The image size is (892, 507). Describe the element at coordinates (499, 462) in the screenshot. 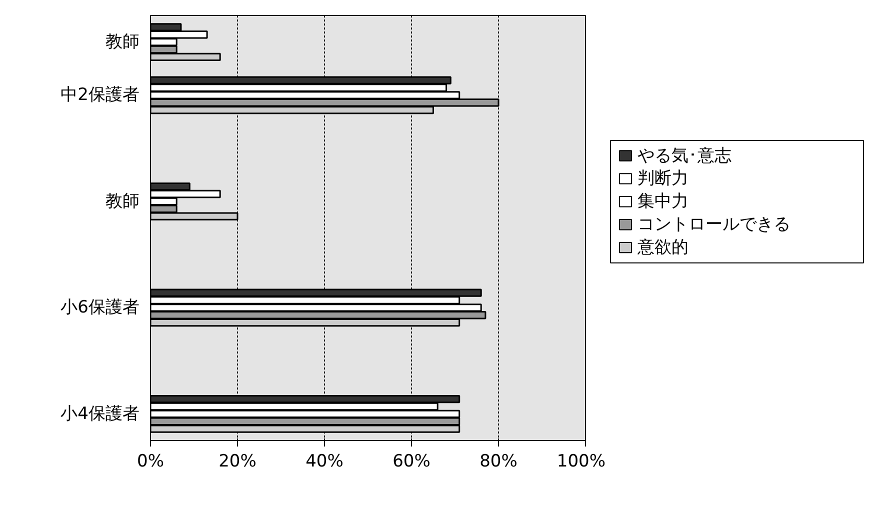

I see `x-tick-label: 80%` at that location.